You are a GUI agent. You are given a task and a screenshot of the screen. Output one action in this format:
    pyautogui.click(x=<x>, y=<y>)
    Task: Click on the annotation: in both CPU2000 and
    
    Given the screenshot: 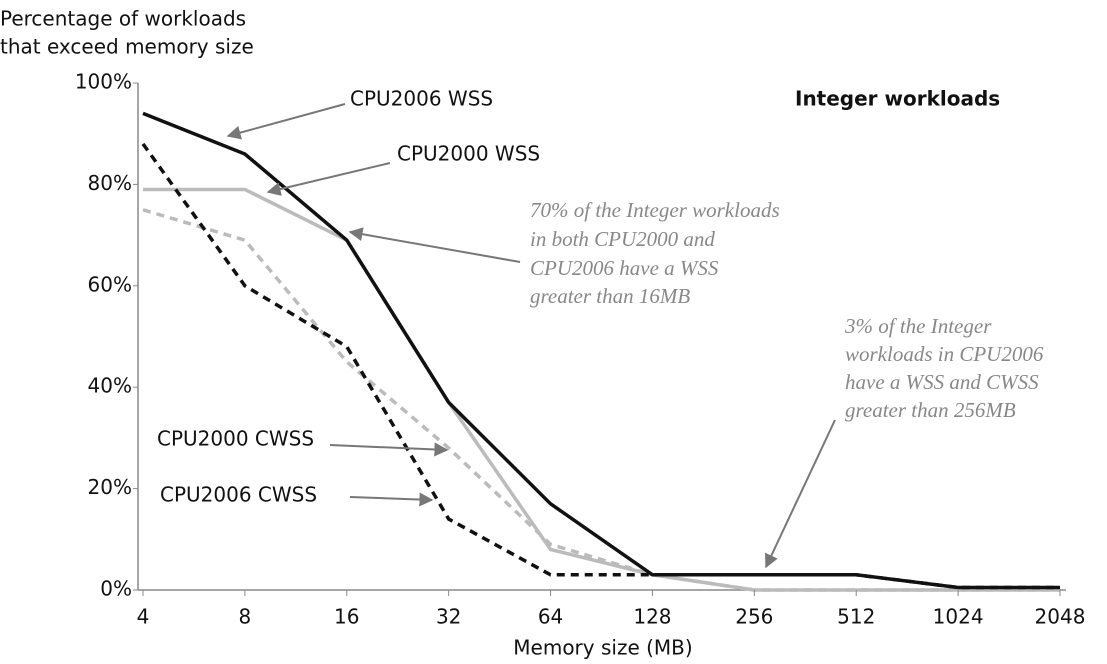 What is the action you would take?
    pyautogui.click(x=622, y=239)
    